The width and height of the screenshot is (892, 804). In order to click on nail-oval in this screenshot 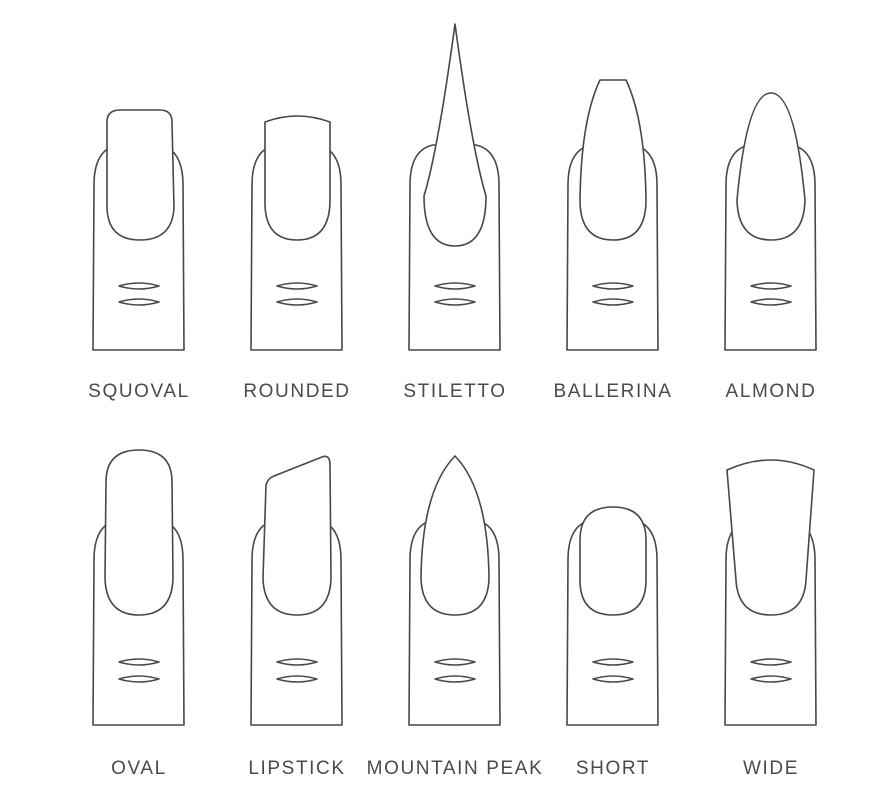, I will do `click(139, 532)`.